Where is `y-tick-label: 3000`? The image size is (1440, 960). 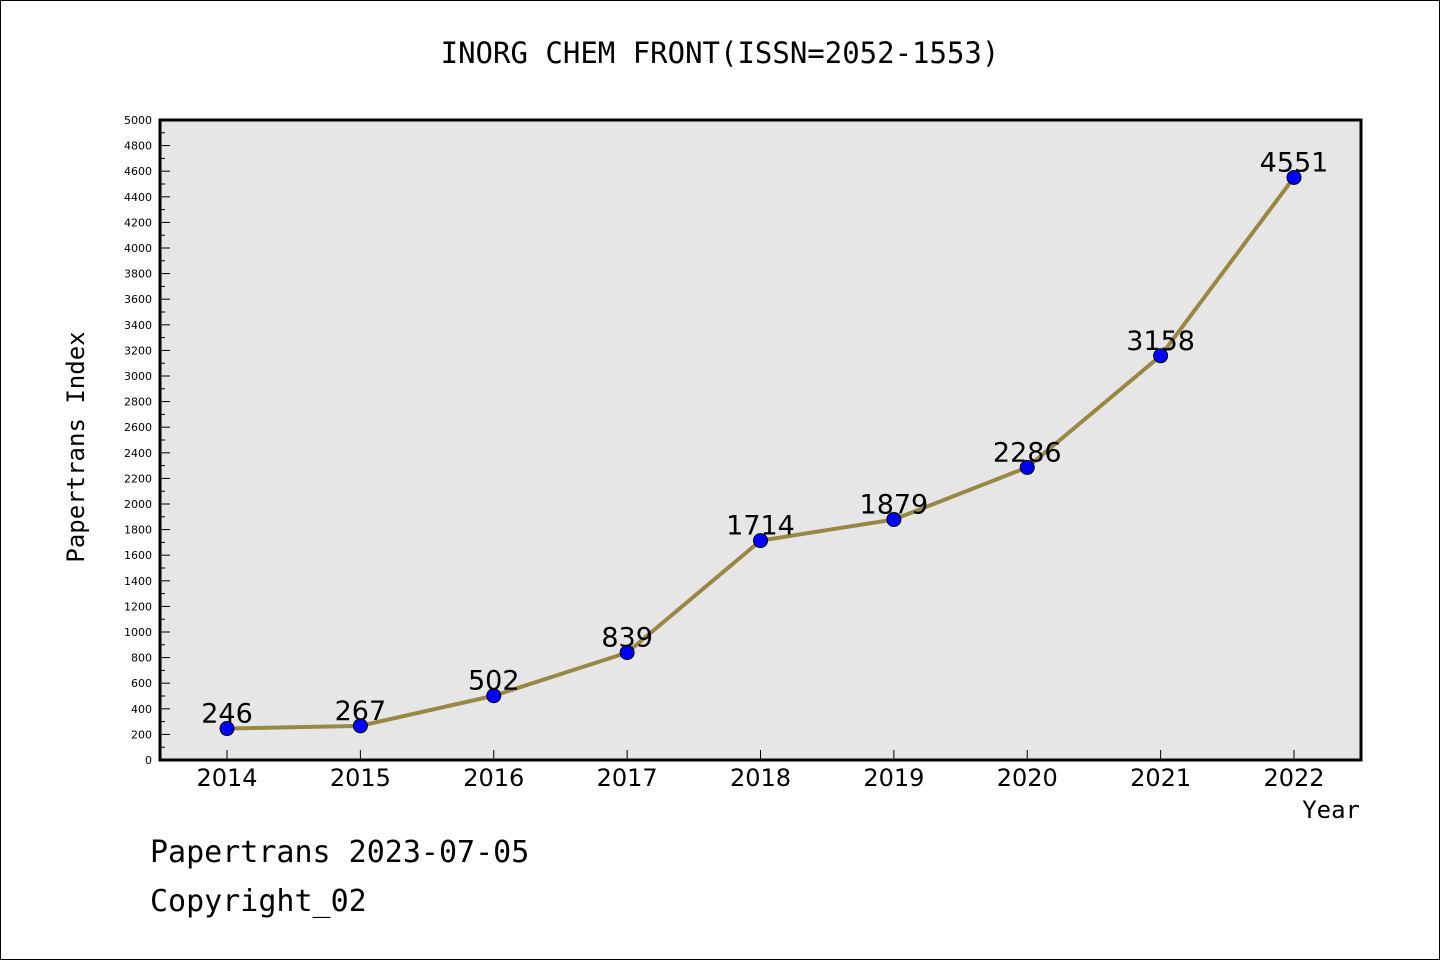 y-tick-label: 3000 is located at coordinates (138, 376).